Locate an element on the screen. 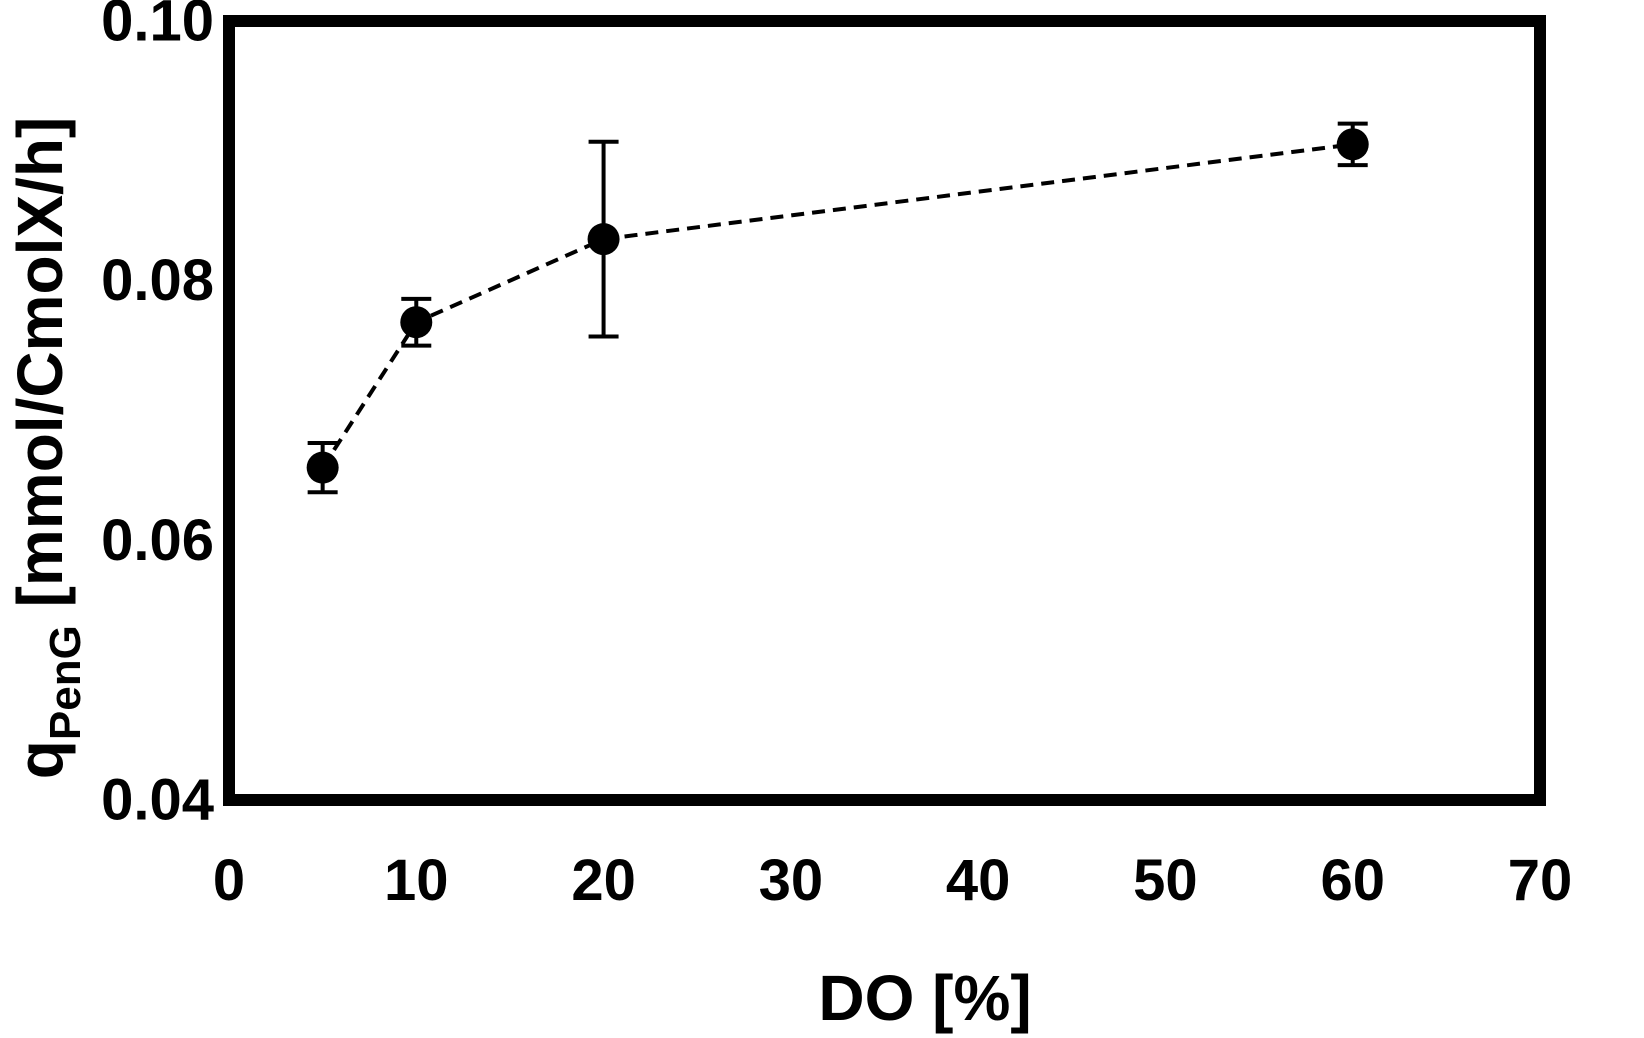 The width and height of the screenshot is (1644, 1038). y-tick-label: 0.08 is located at coordinates (157, 280).